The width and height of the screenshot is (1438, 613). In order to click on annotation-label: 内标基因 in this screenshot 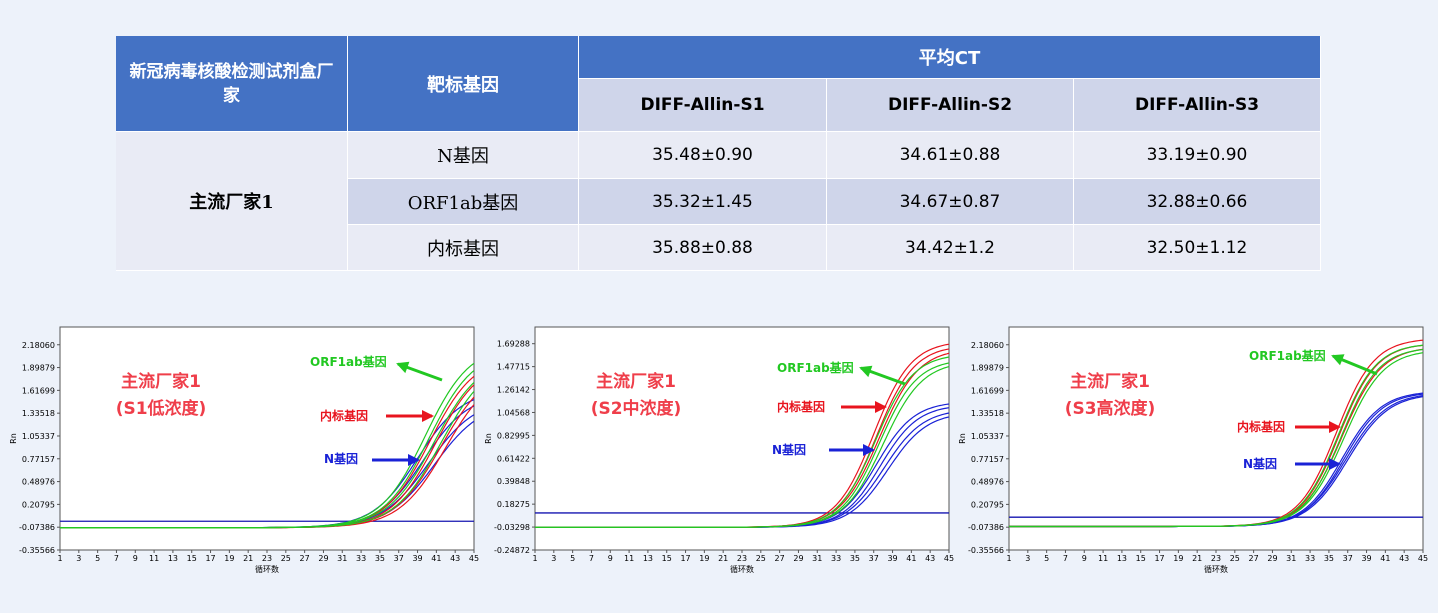, I will do `click(801, 406)`.